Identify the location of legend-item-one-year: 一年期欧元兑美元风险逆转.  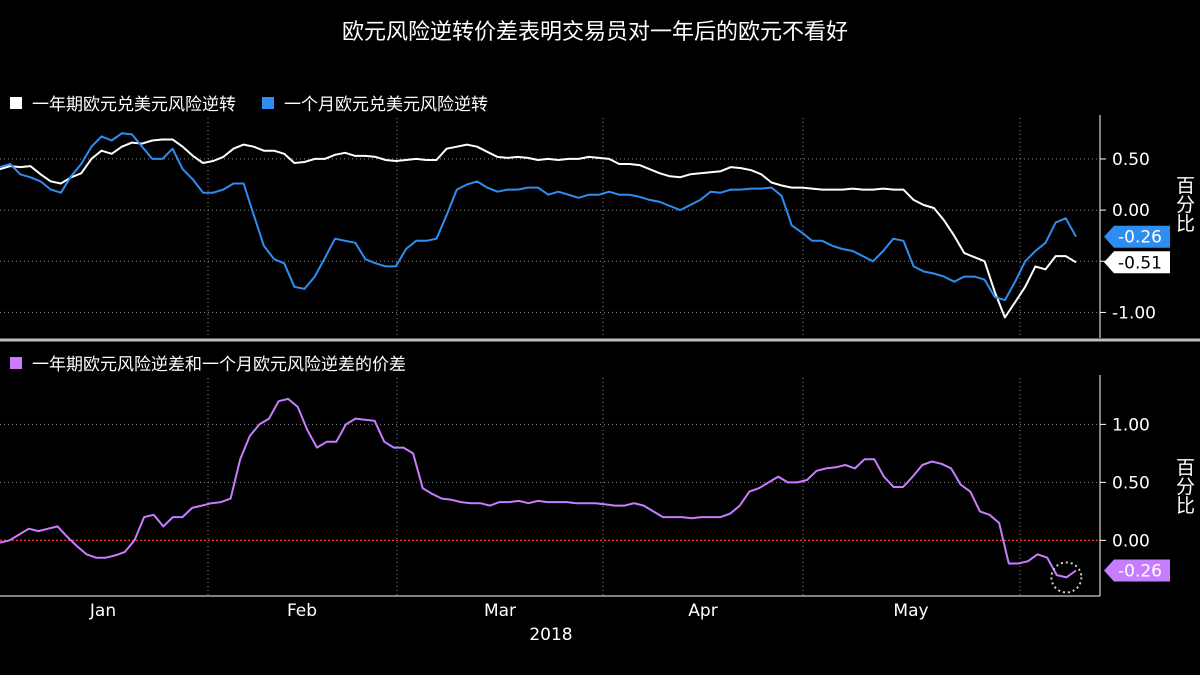
(123, 102).